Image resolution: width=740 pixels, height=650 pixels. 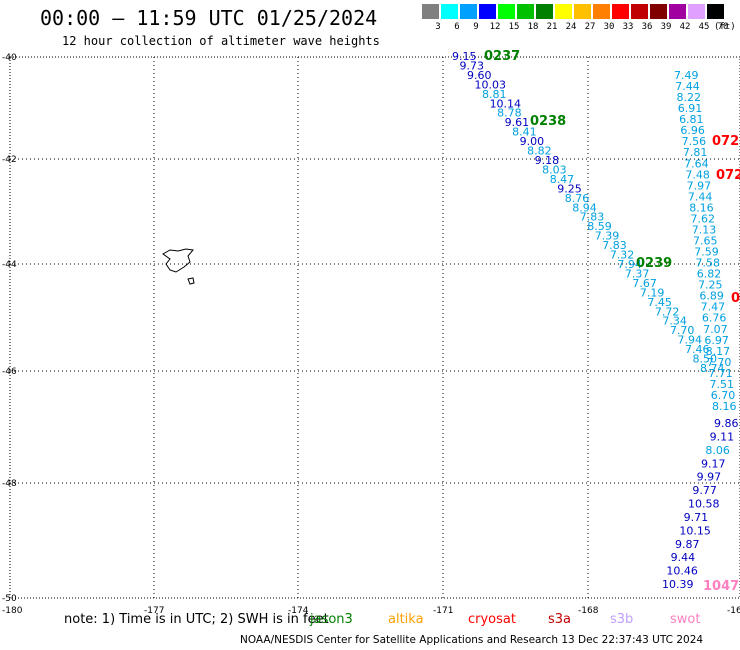 I want to click on satellite-name: cryosat, so click(x=492, y=619).